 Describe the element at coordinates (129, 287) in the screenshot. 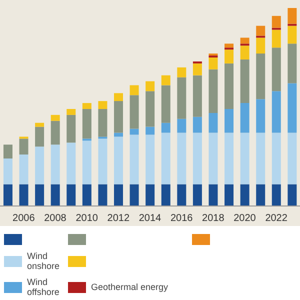

I see `legend-label: Geothermal energy` at that location.